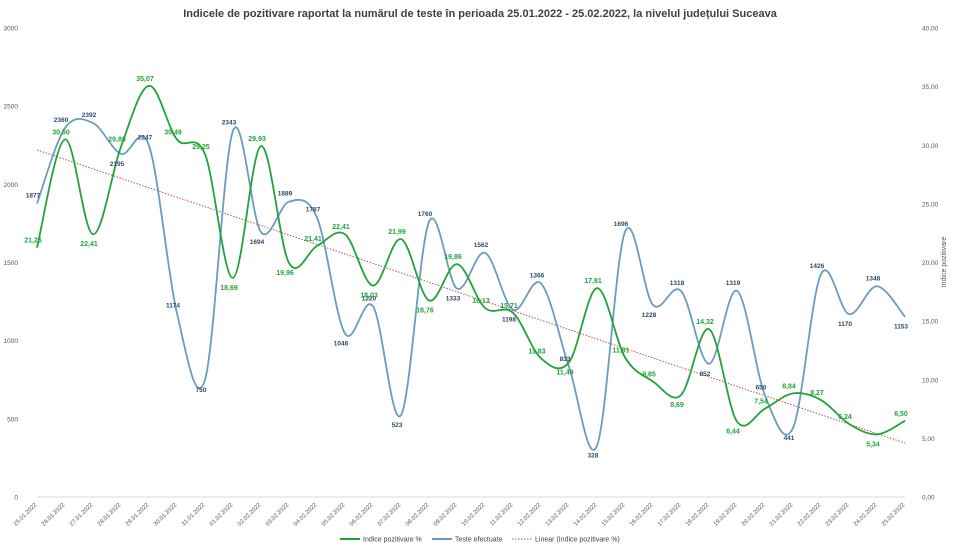 This screenshot has width=960, height=550. What do you see at coordinates (726, 515) in the screenshot?
I see `x-tick-label: 19.02.2022` at bounding box center [726, 515].